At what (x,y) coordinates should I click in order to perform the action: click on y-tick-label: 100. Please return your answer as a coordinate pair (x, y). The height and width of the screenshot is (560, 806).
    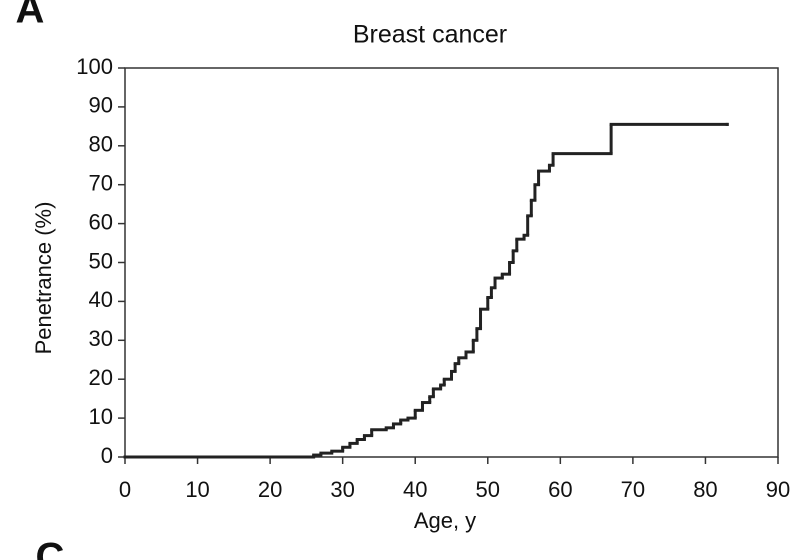
    Looking at the image, I should click on (94, 66).